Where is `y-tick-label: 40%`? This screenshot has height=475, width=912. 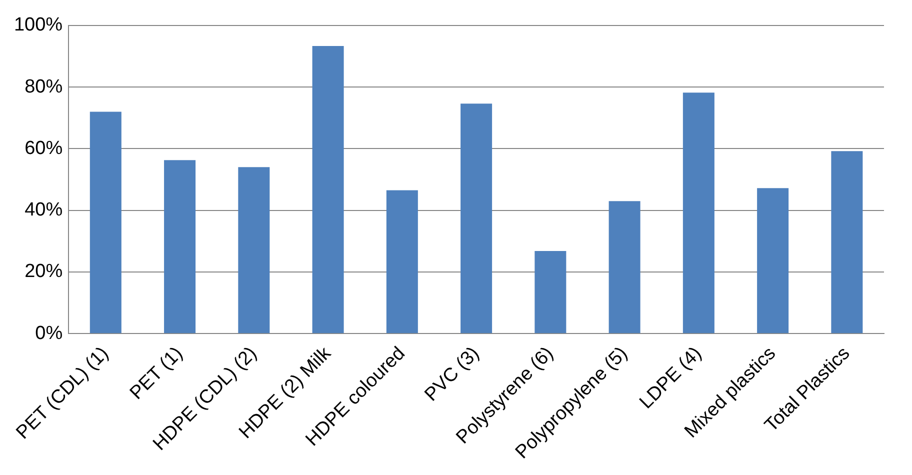
y-tick-label: 40% is located at coordinates (43, 210).